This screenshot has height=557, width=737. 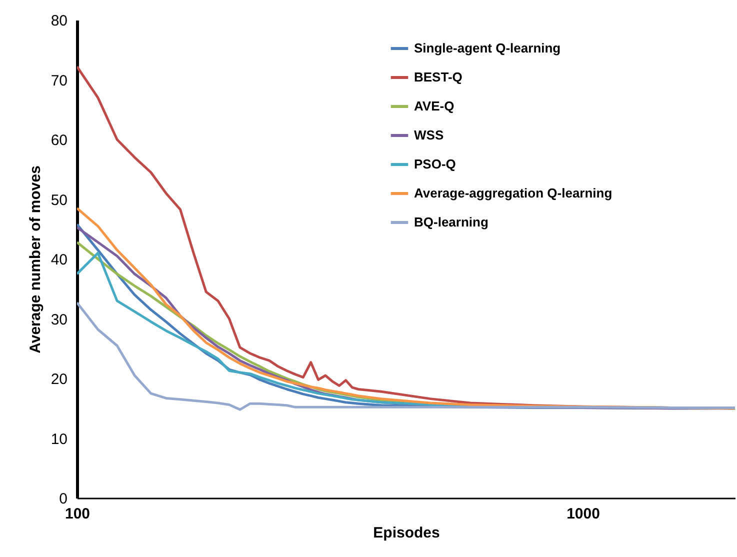 What do you see at coordinates (77, 514) in the screenshot?
I see `x-tick-label: 100` at bounding box center [77, 514].